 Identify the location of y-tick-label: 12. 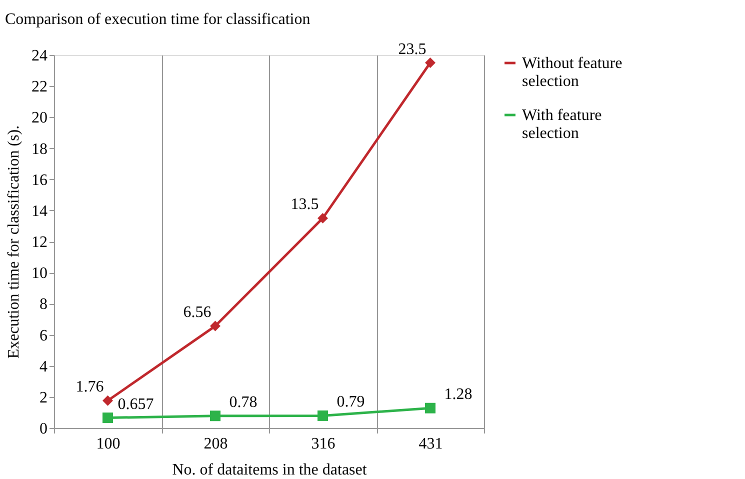
(40, 242).